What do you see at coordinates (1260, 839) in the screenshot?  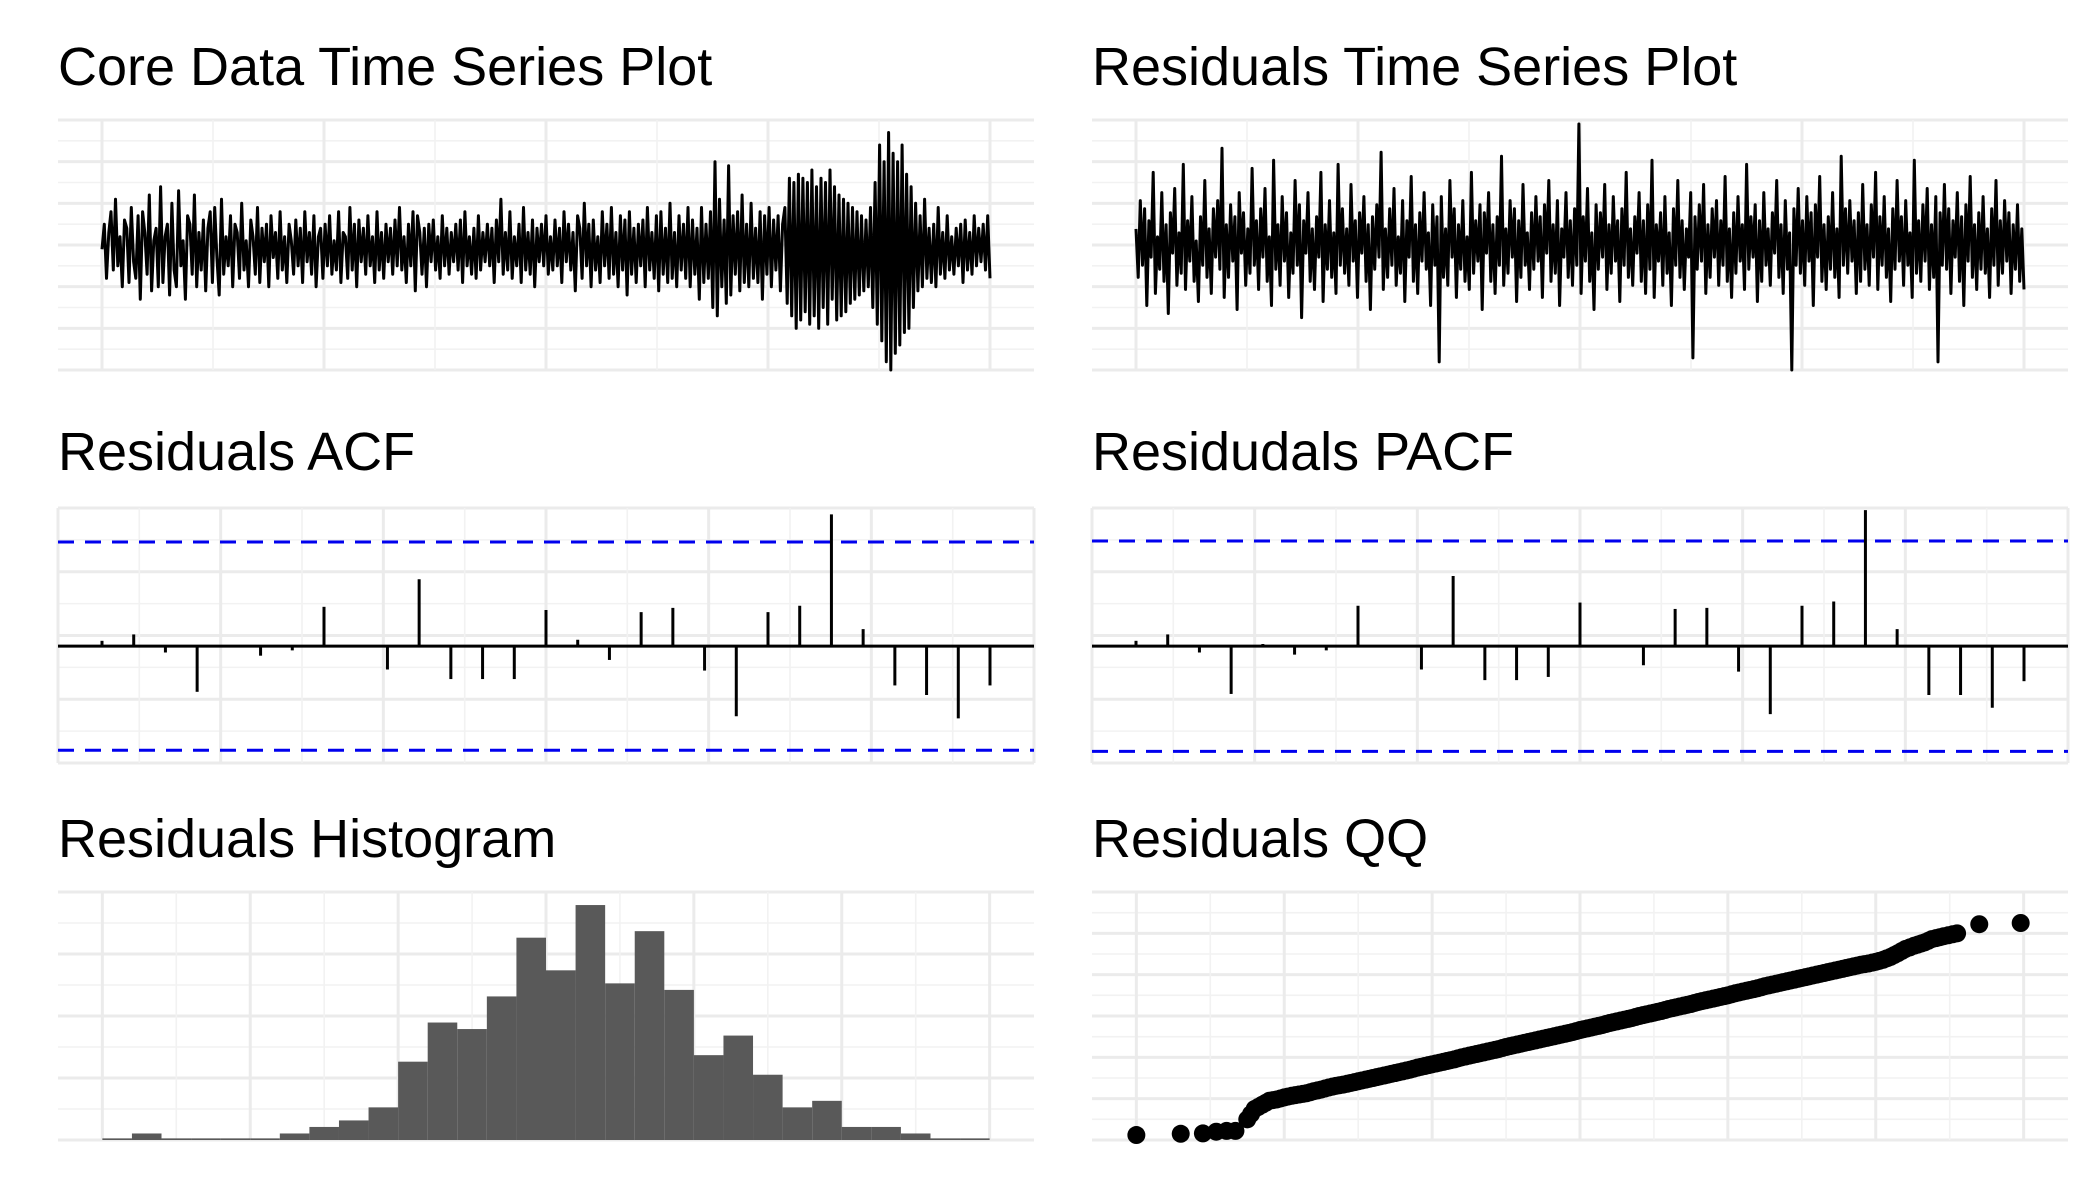 I see `qq-title: Residuals QQ` at bounding box center [1260, 839].